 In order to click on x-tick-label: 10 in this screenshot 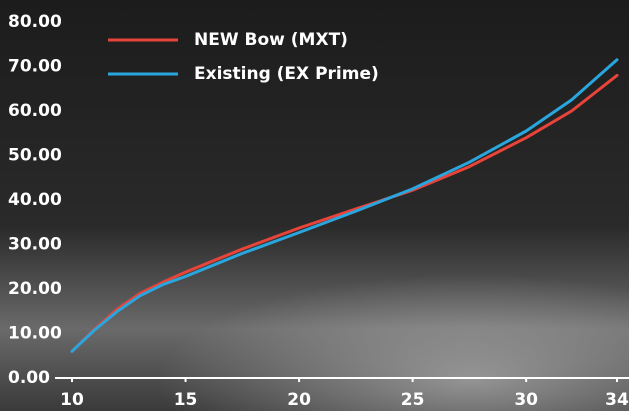, I will do `click(72, 400)`.